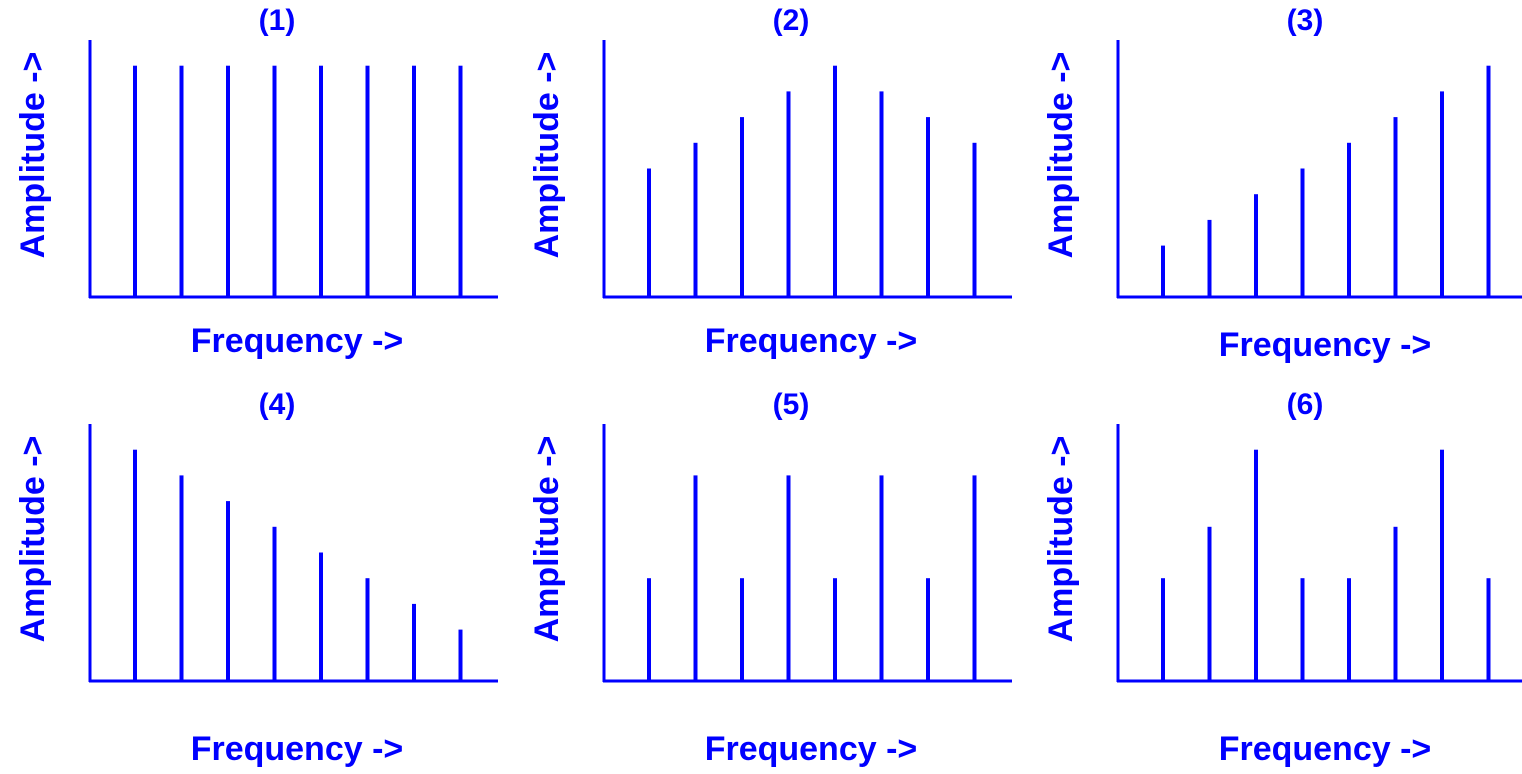 The width and height of the screenshot is (1522, 774). I want to click on panel-title: (6), so click(1305, 404).